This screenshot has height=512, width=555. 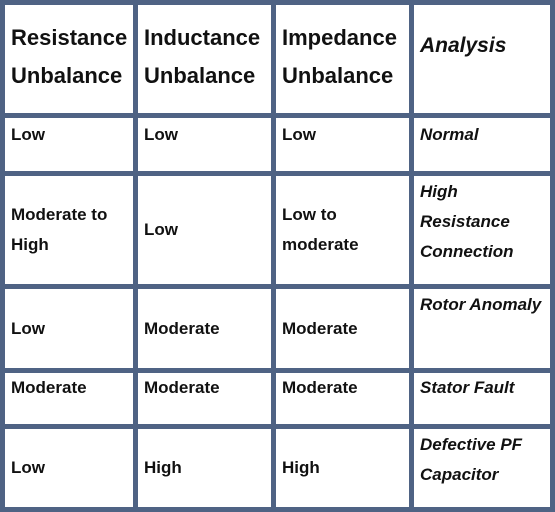 I want to click on cell-analysis: Rotor Anomaly, so click(x=482, y=329).